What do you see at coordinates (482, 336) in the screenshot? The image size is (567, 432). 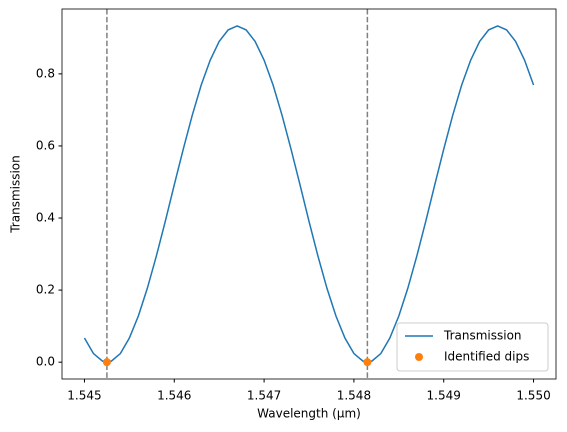 I see `legend-label: Transmission` at bounding box center [482, 336].